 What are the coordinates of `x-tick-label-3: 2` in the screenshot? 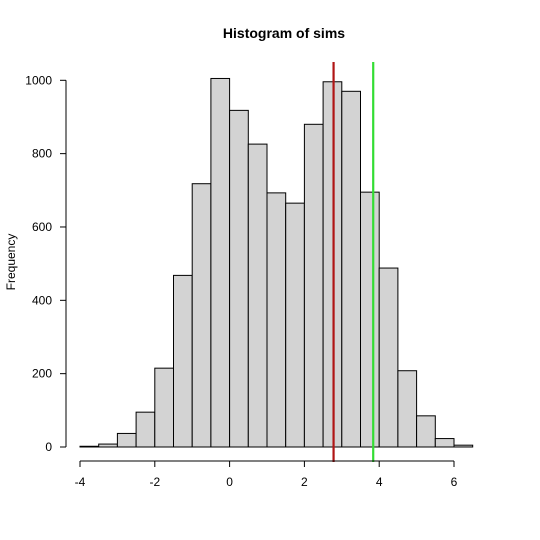 It's located at (304, 482).